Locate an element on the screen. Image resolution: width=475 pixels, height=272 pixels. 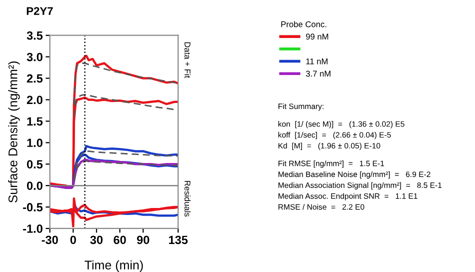
x-tick-label: 135 is located at coordinates (178, 240).